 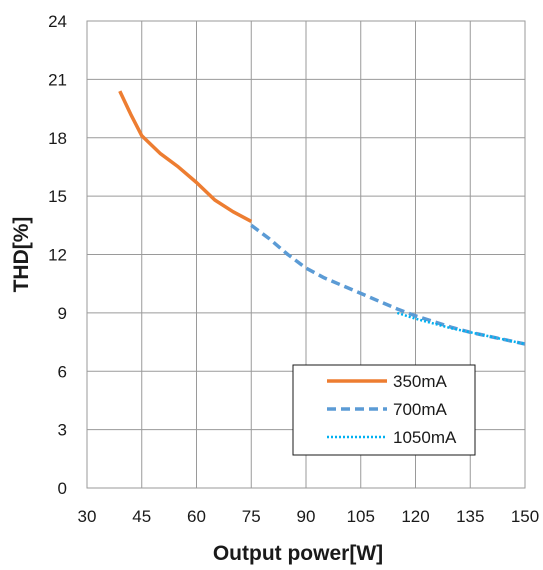 What do you see at coordinates (57, 21) in the screenshot?
I see `y-tick-label: 24` at bounding box center [57, 21].